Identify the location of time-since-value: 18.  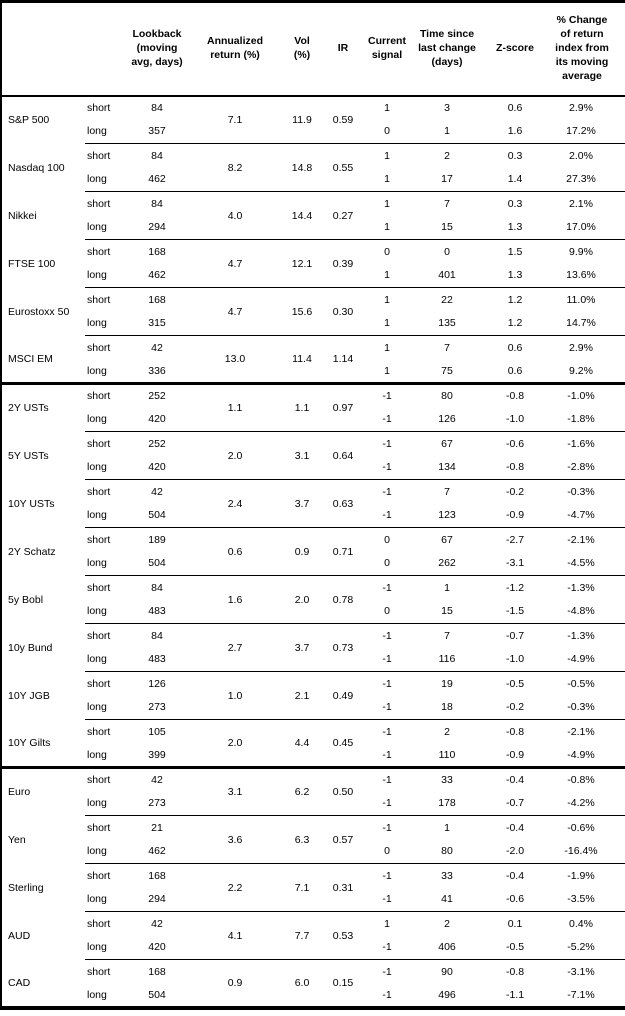
(447, 707).